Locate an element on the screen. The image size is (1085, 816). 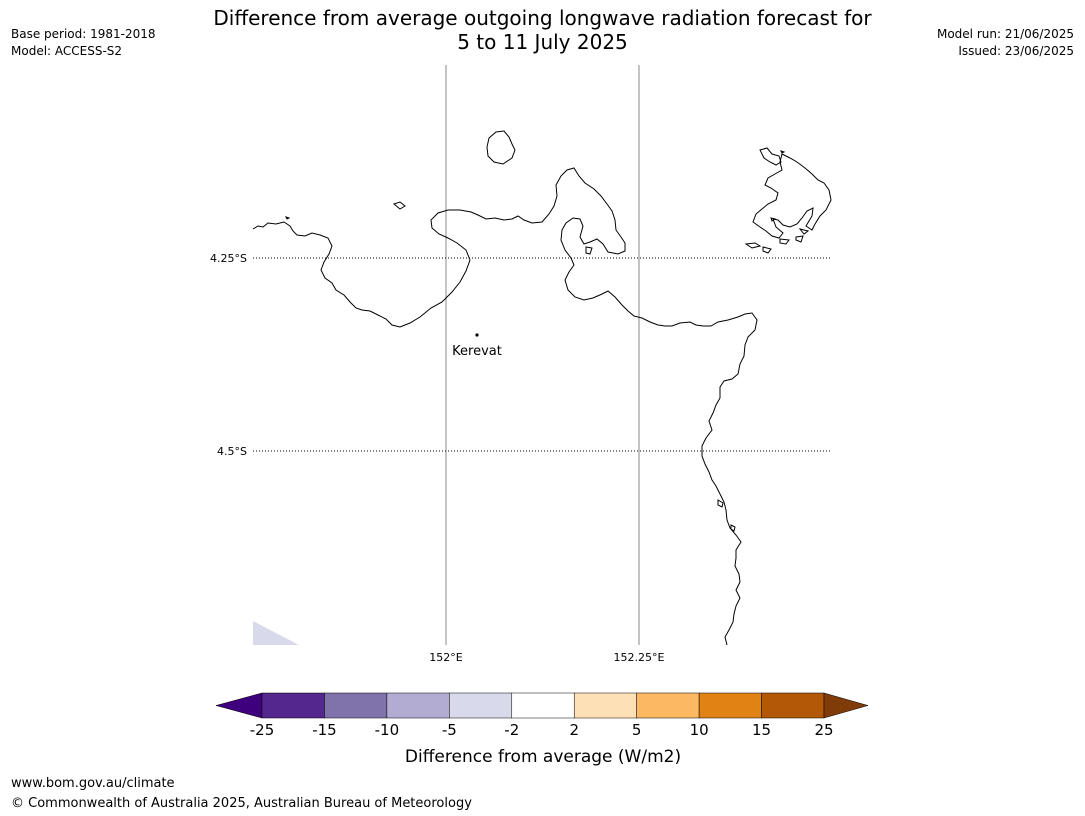
colorbar-tick-label: -10 is located at coordinates (387, 730).